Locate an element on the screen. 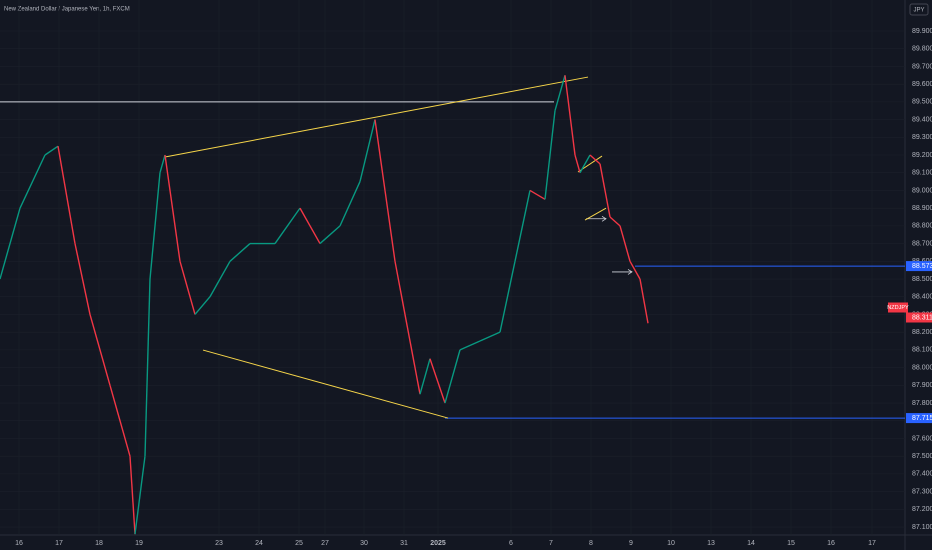  symbol-box is located at coordinates (898, 307).